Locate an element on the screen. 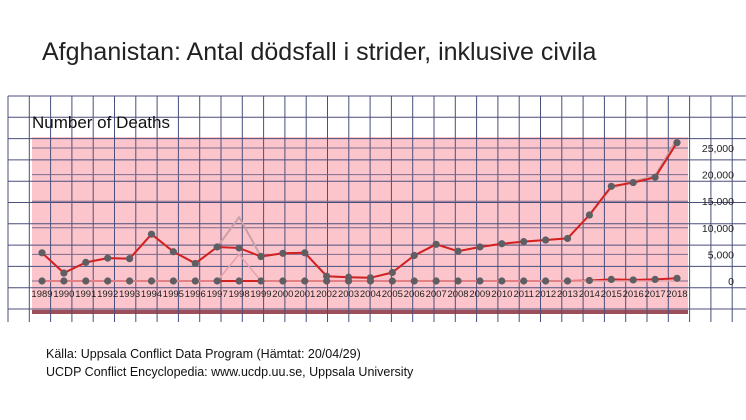  plot-floor is located at coordinates (360, 312).